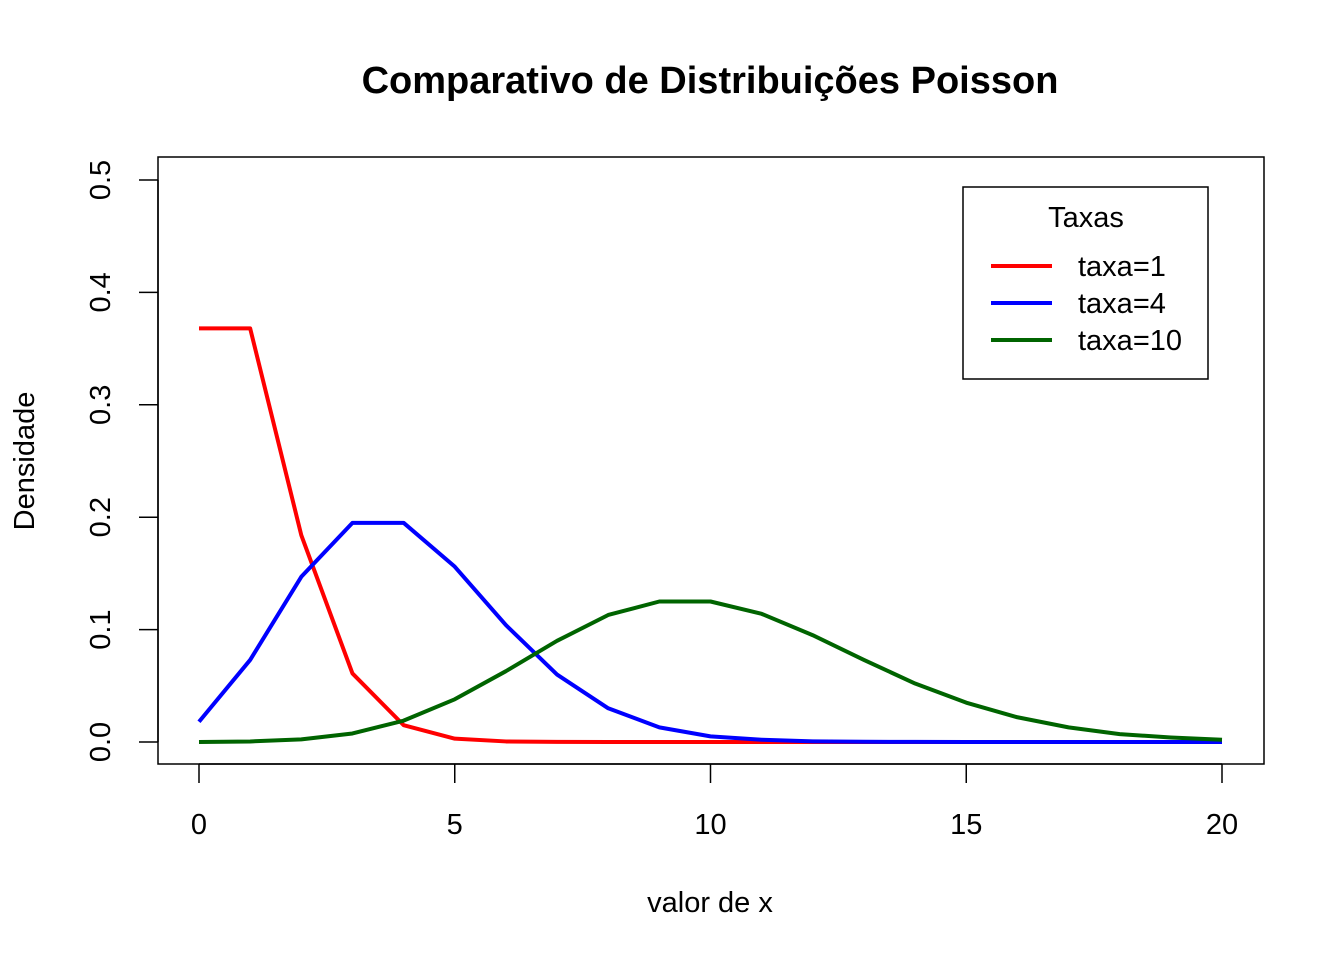 The height and width of the screenshot is (960, 1344). Describe the element at coordinates (199, 825) in the screenshot. I see `x-tick-label: 0` at that location.